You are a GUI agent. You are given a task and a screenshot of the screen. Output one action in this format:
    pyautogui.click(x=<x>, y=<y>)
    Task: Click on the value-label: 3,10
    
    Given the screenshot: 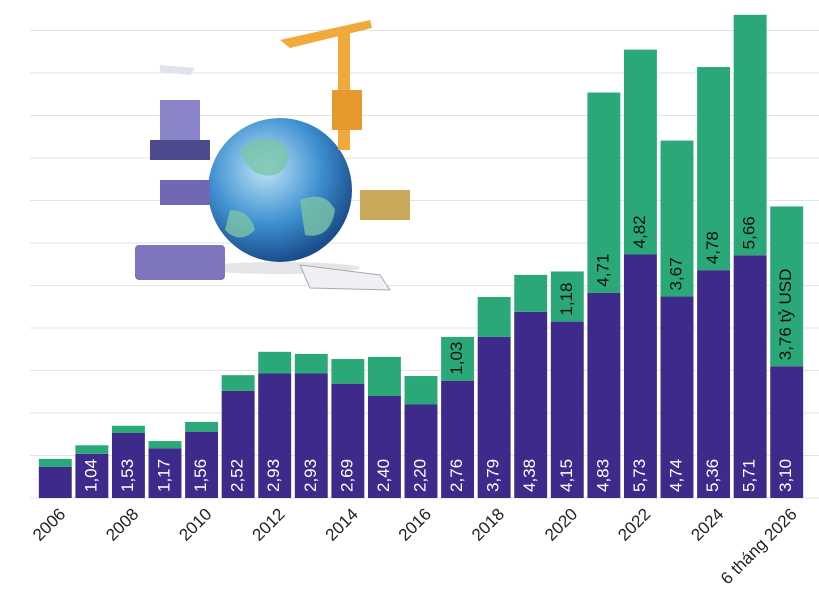 What is the action you would take?
    pyautogui.click(x=785, y=475)
    